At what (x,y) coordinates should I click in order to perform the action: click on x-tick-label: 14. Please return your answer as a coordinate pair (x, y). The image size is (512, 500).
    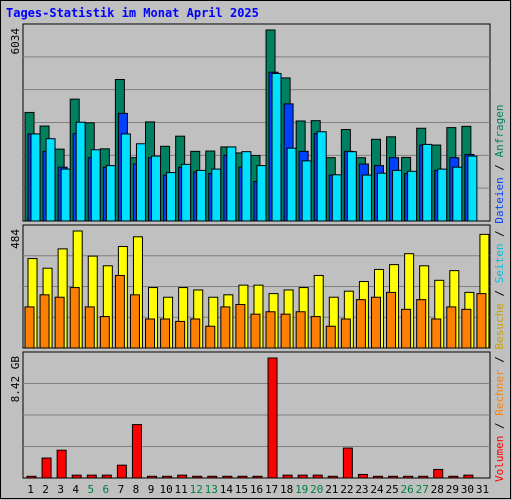
    Looking at the image, I should click on (227, 489).